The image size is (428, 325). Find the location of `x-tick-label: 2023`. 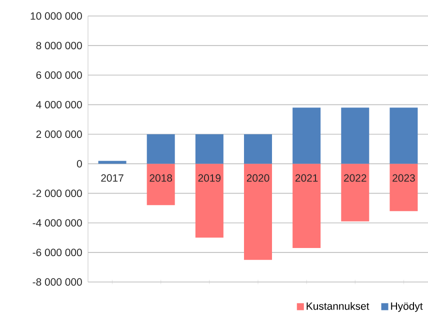

x-tick-label: 2023 is located at coordinates (403, 178).